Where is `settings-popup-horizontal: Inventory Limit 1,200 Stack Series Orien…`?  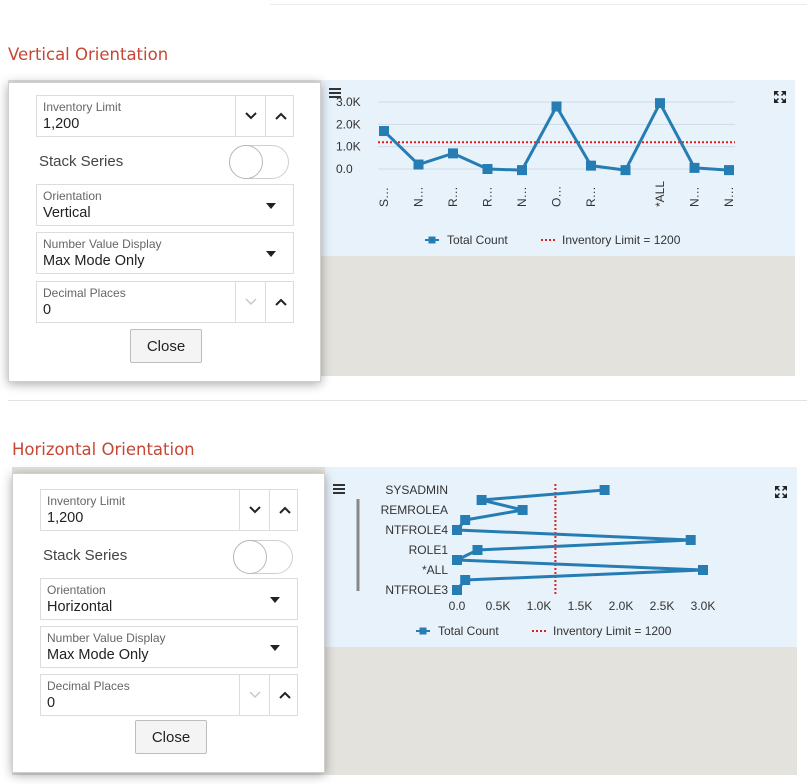
settings-popup-horizontal: Inventory Limit 1,200 Stack Series Orien… is located at coordinates (168, 623).